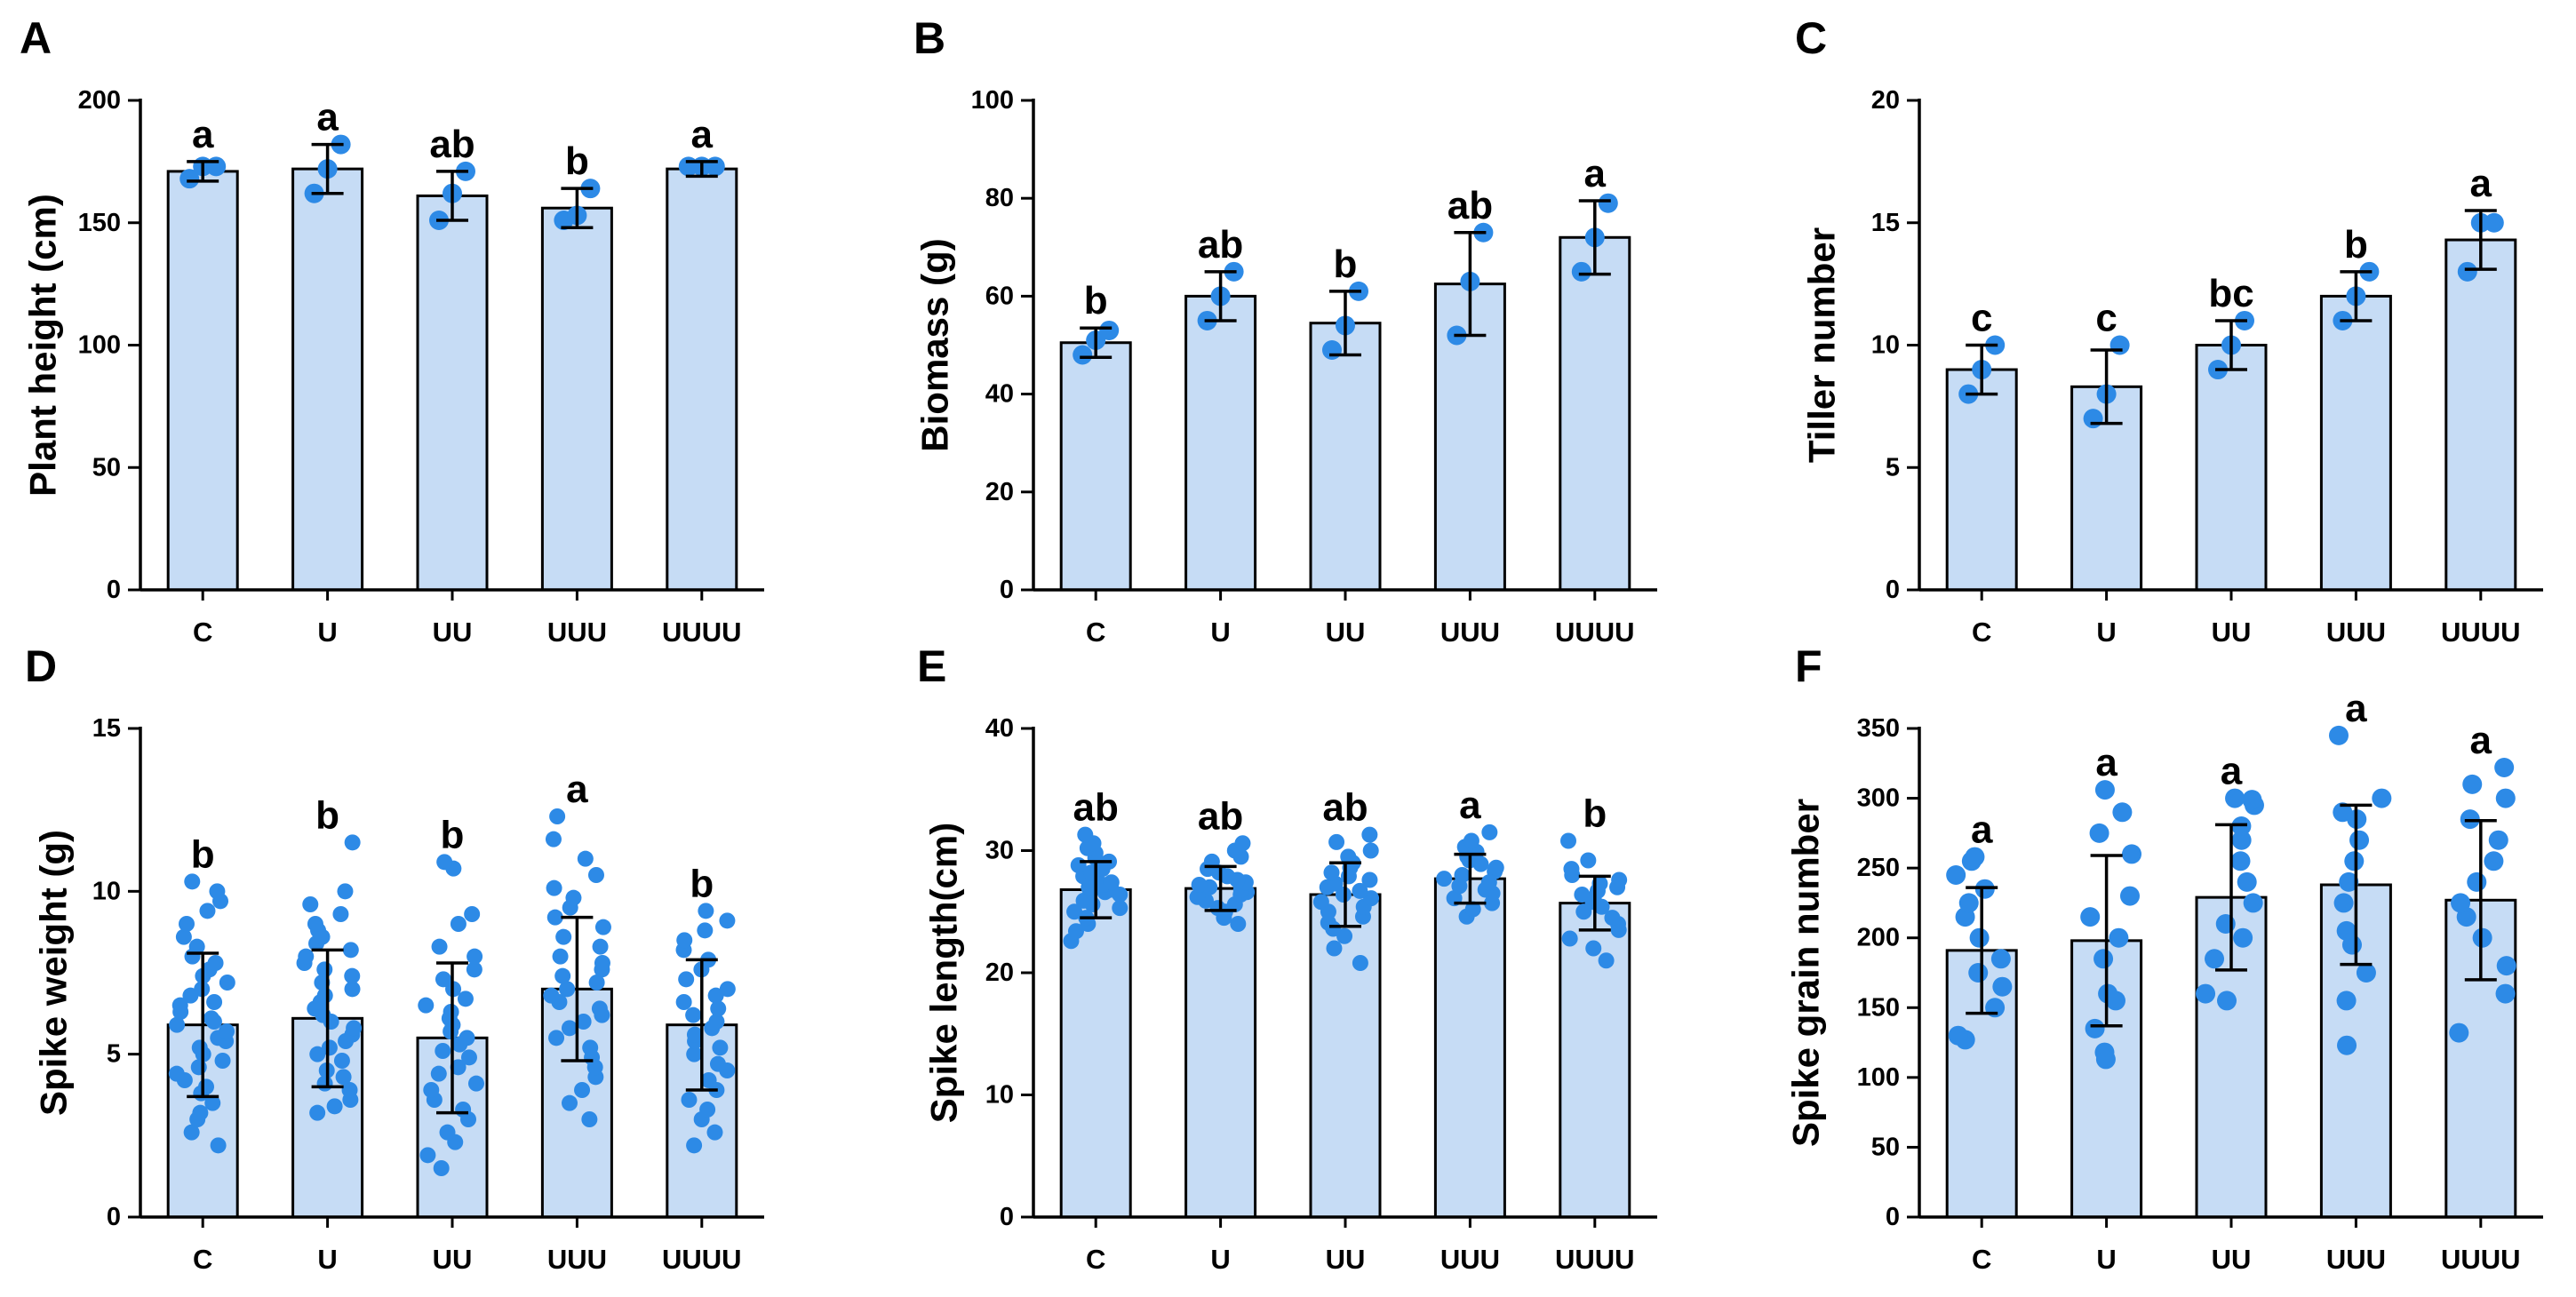 This screenshot has width=2576, height=1297. Describe the element at coordinates (1878, 868) in the screenshot. I see `y-tick-label: 250` at that location.